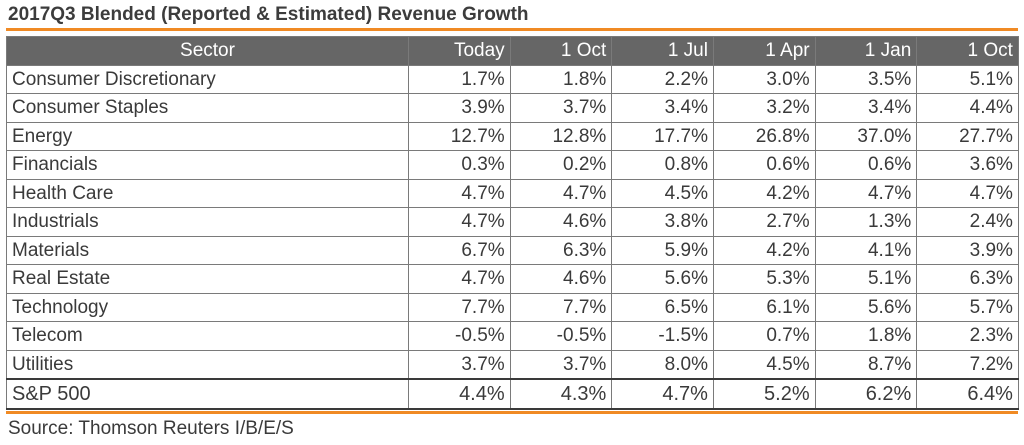 This screenshot has width=1024, height=445. What do you see at coordinates (764, 222) in the screenshot?
I see `growth-value-cell: 2.7%` at bounding box center [764, 222].